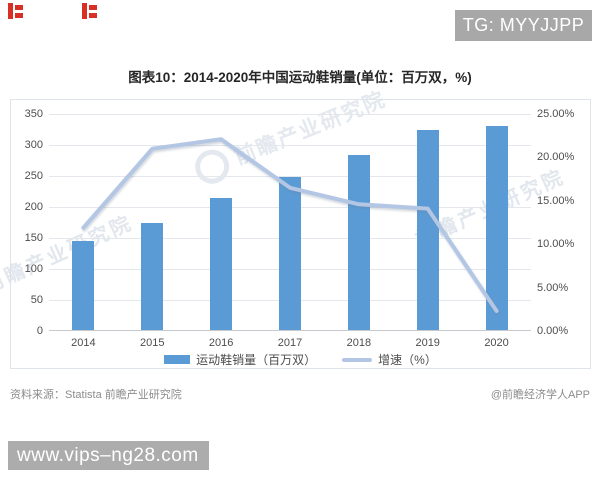 The width and height of the screenshot is (600, 480). What do you see at coordinates (33, 145) in the screenshot?
I see `left-axis-tick: 300` at bounding box center [33, 145].